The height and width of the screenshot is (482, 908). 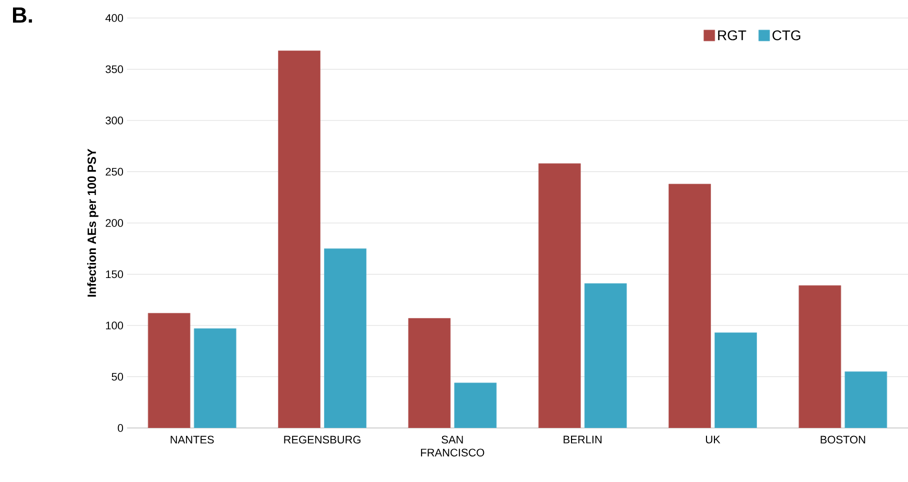 What do you see at coordinates (115, 223) in the screenshot?
I see `y-tick-label: 200` at bounding box center [115, 223].